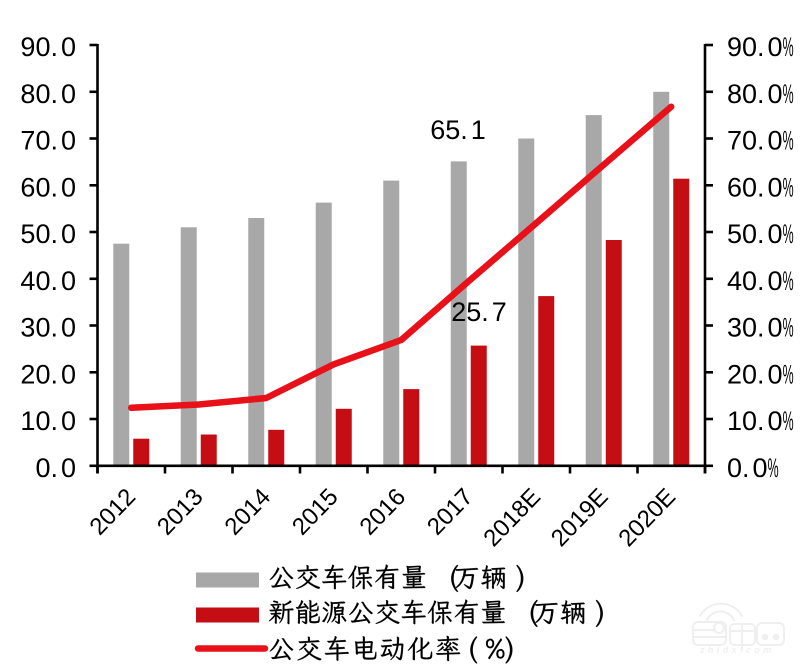  I want to click on svg-text: 2018E, so click(512, 517).